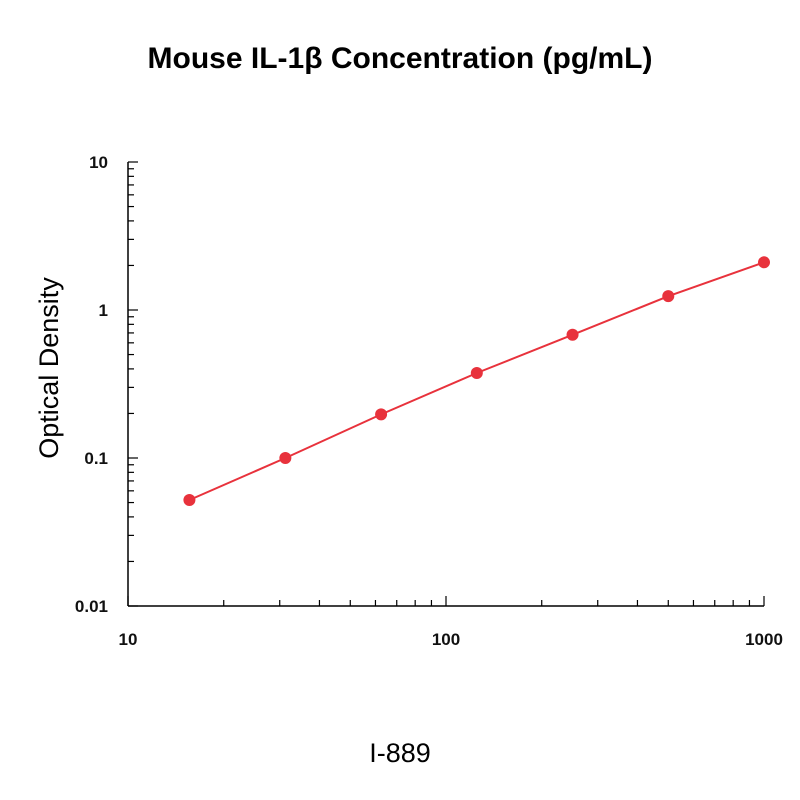 This screenshot has width=800, height=800. I want to click on y-tick-label: 1, so click(103, 310).